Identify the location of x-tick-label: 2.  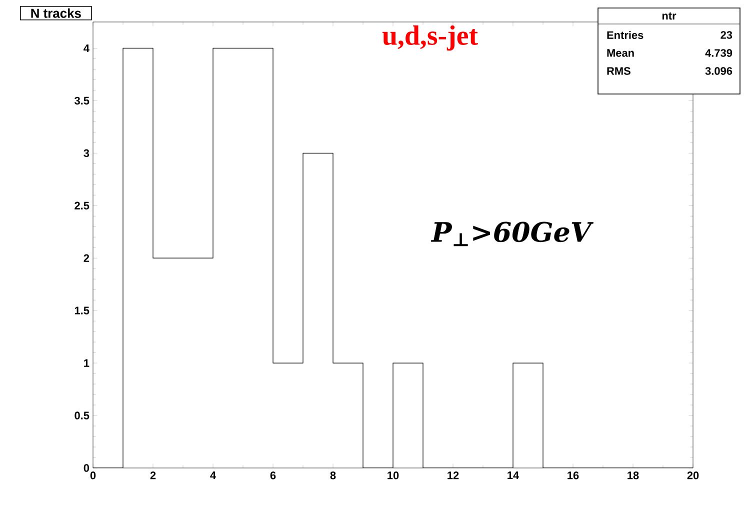
(153, 476).